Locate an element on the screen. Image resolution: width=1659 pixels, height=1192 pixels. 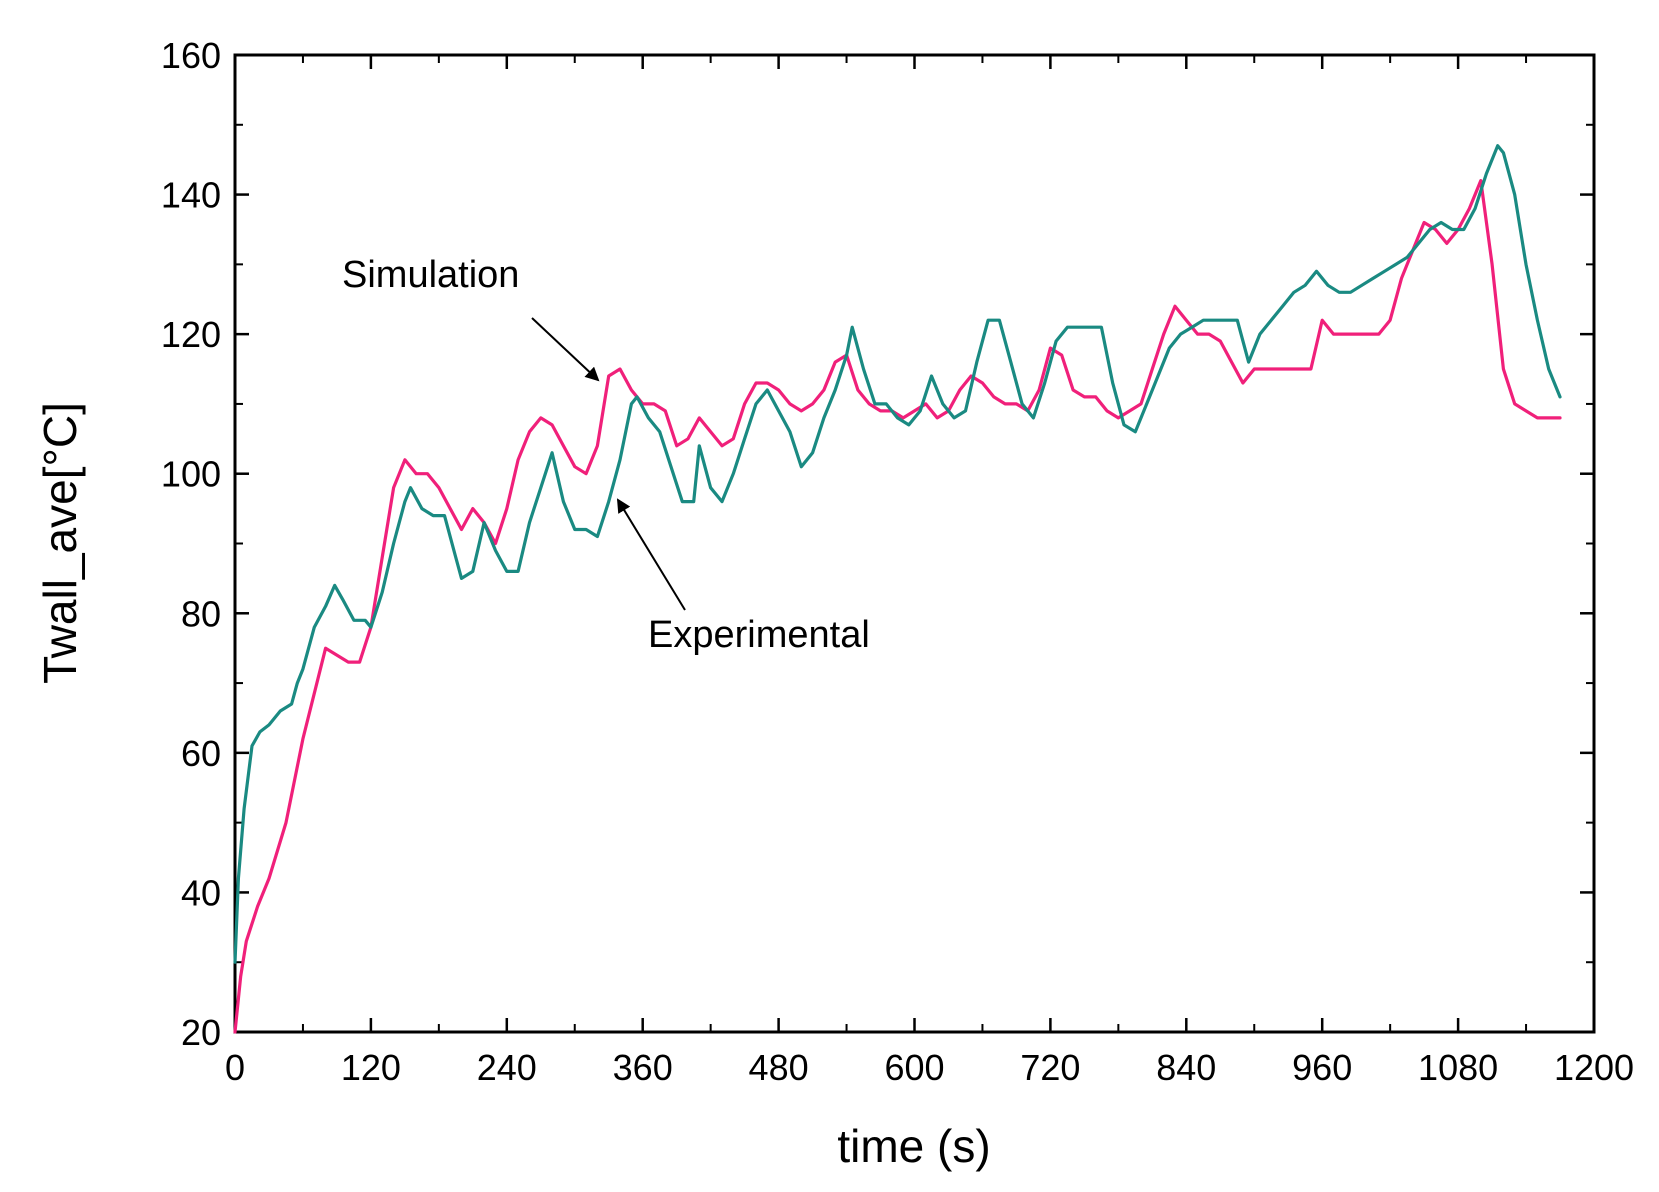
x-tick-label: 480 is located at coordinates (779, 1067).